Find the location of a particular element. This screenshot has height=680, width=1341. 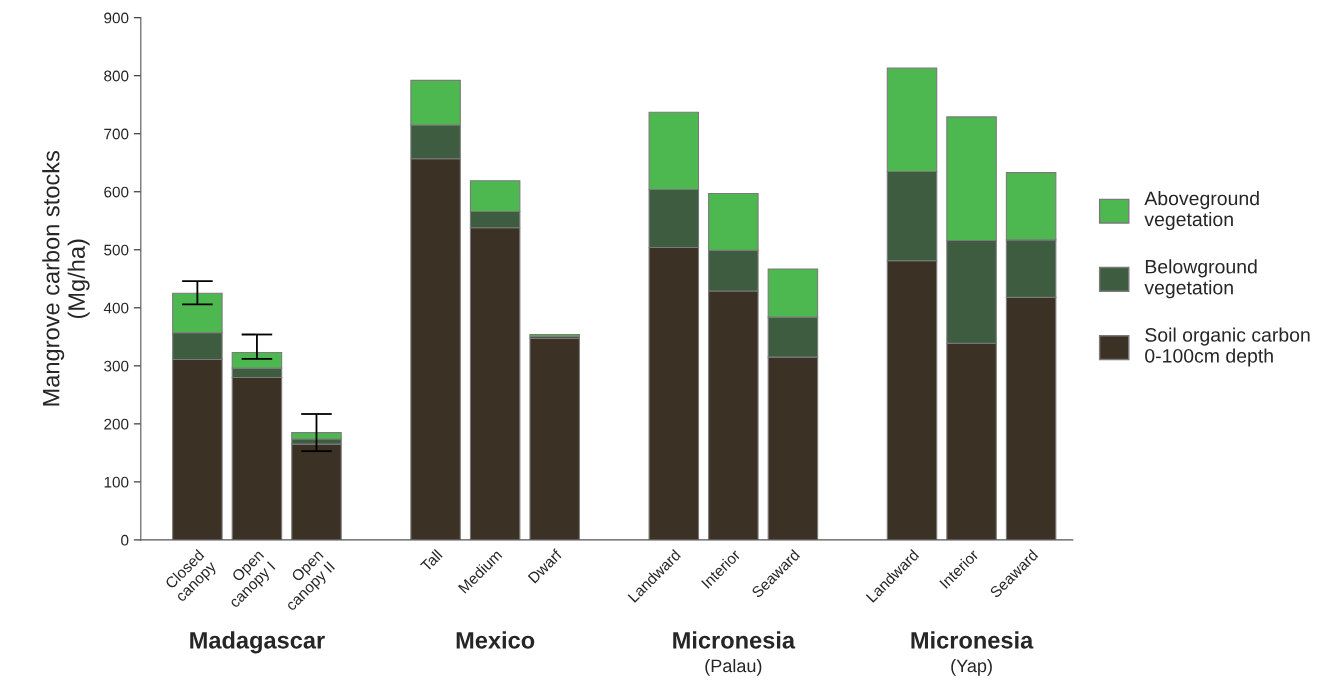

y-tick-label: 0 is located at coordinates (125, 540).